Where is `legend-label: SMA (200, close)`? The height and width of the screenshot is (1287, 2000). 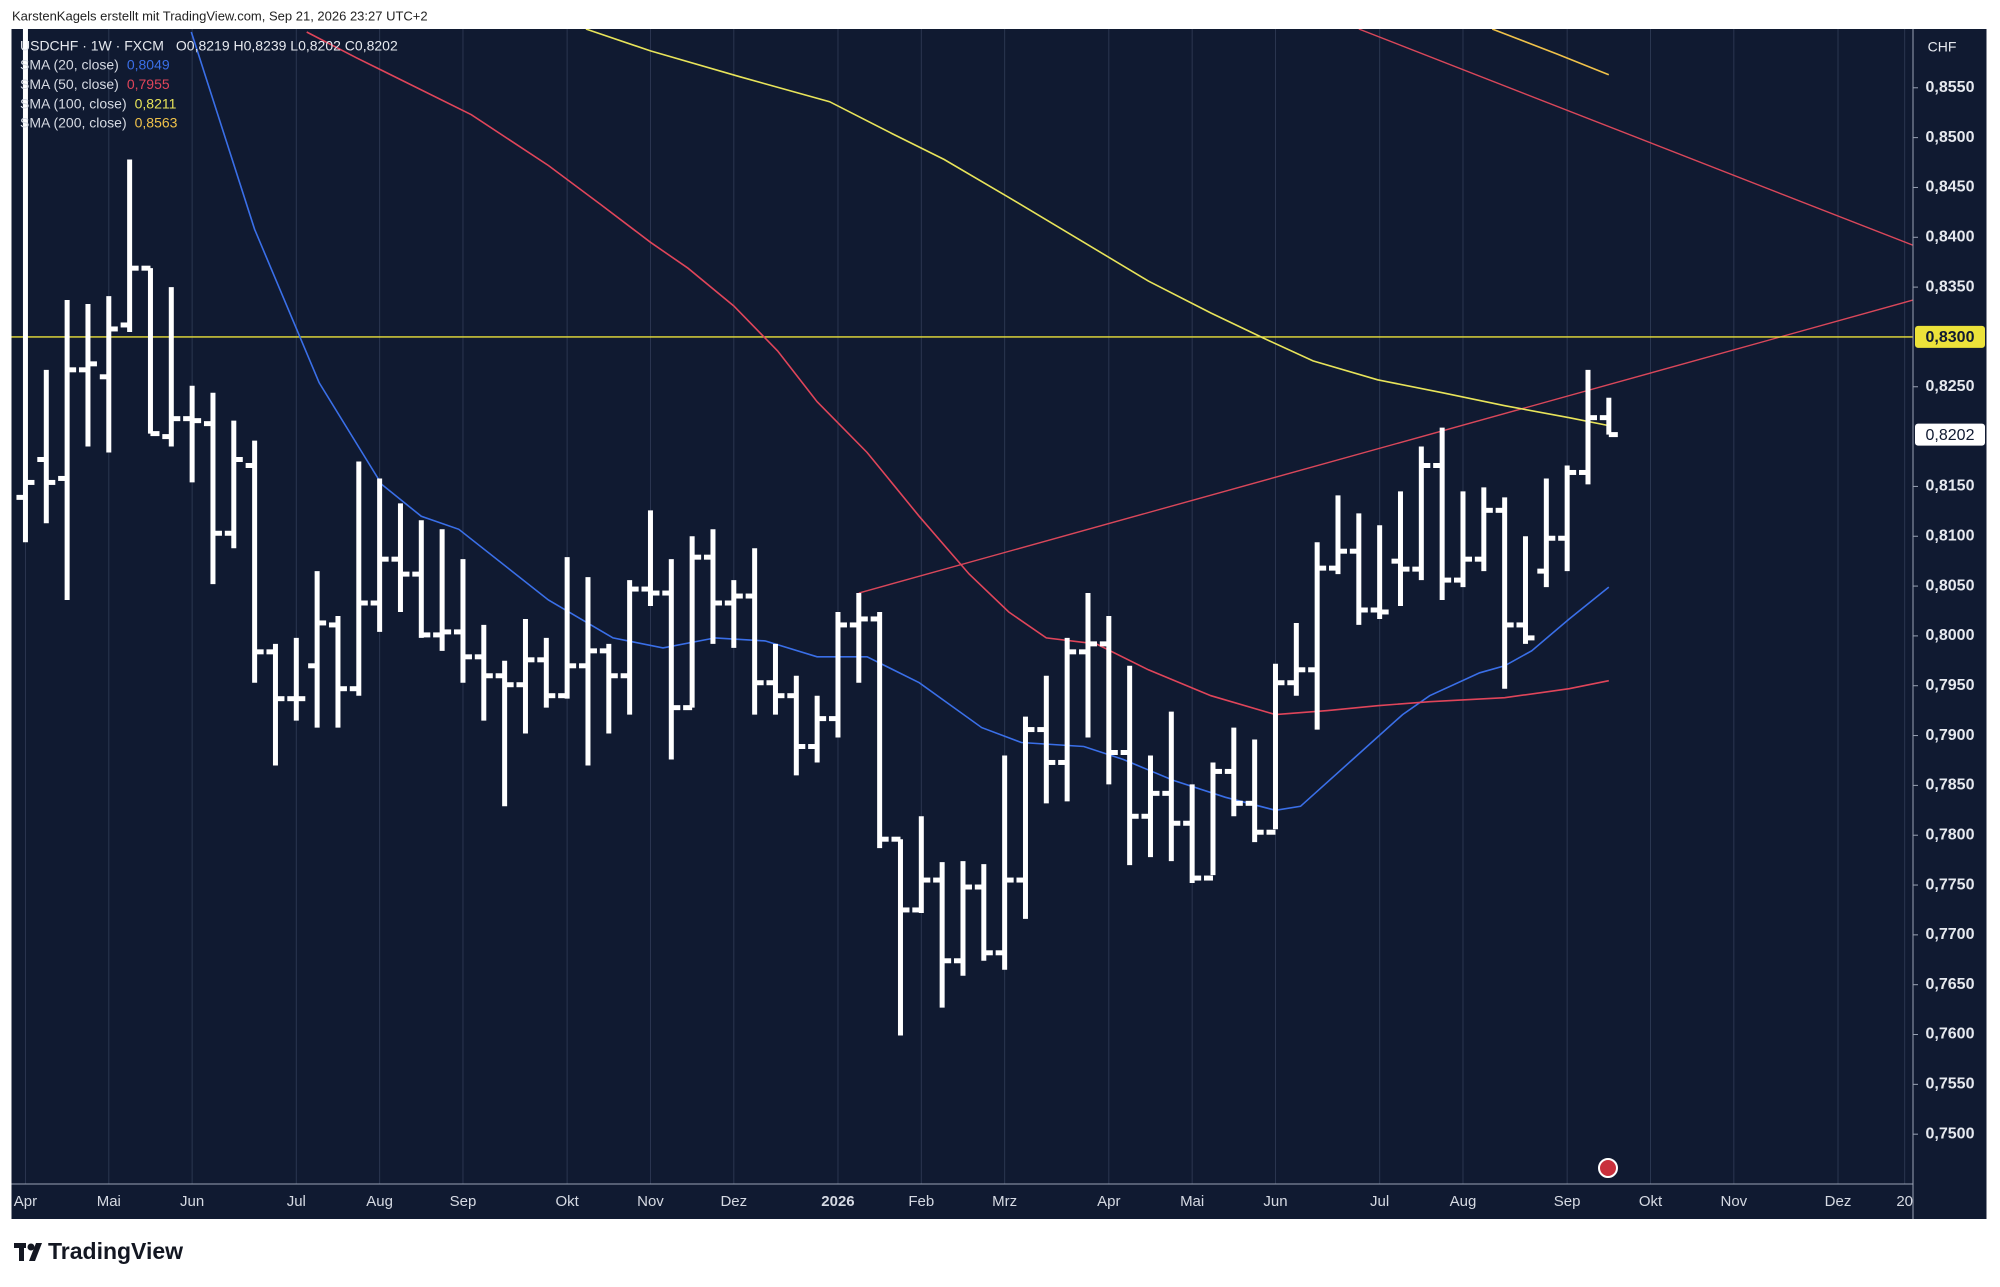 legend-label: SMA (200, close) is located at coordinates (73, 123).